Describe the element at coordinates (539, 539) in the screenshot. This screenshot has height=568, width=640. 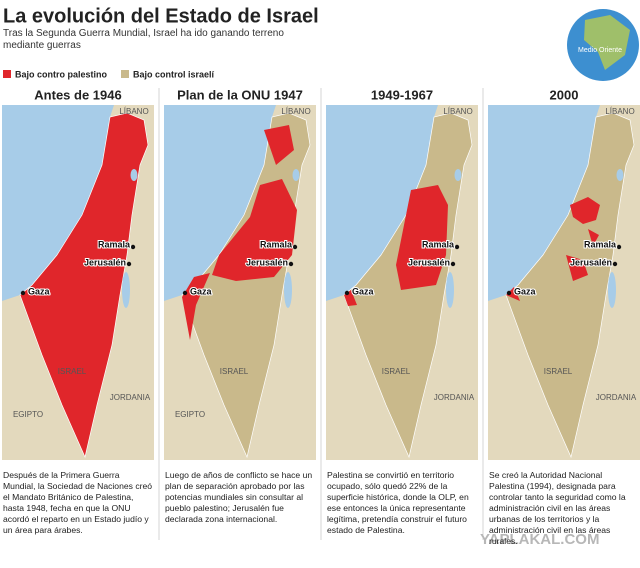
I see `watermark: YAPLAKAL.COM` at that location.